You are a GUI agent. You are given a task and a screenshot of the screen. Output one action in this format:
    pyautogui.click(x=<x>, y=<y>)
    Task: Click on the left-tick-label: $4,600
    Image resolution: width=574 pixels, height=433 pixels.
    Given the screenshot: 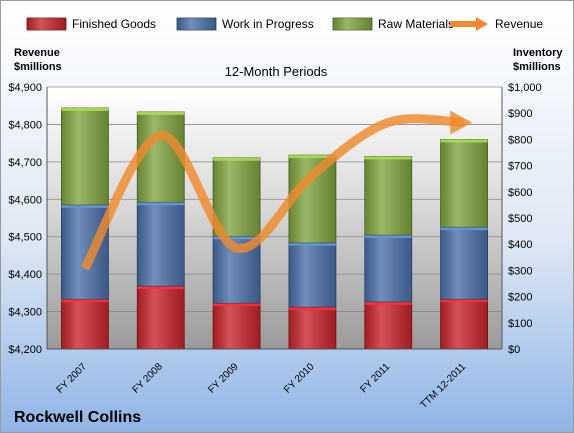 What is the action you would take?
    pyautogui.click(x=25, y=200)
    